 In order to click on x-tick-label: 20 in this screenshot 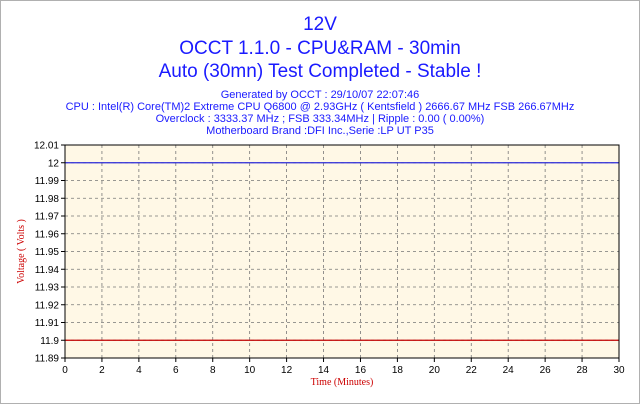, I will do `click(435, 370)`.